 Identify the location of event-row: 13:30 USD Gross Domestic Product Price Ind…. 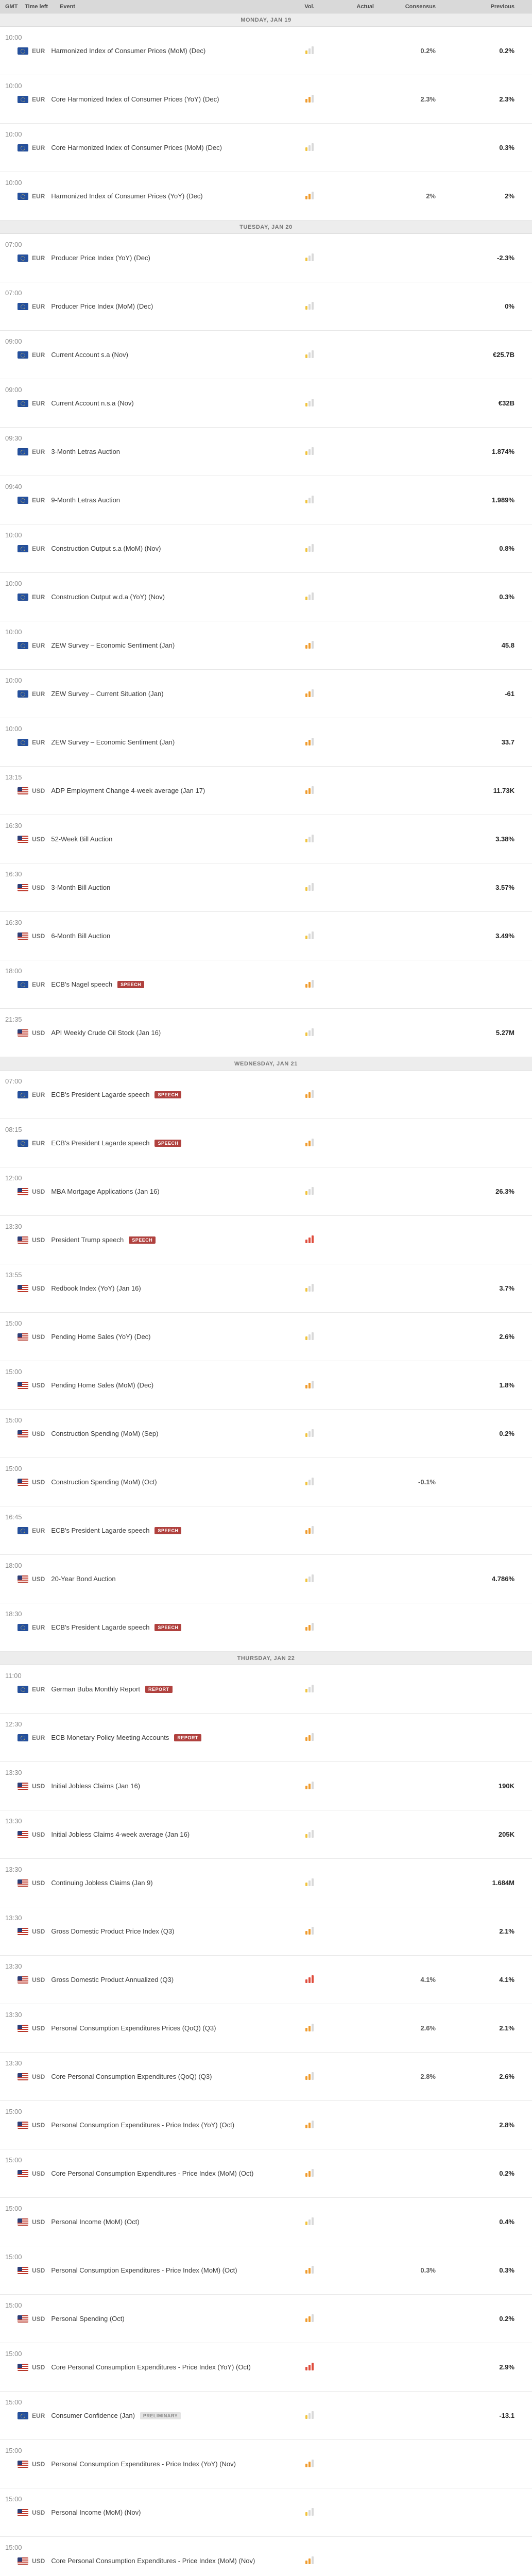
(266, 1931).